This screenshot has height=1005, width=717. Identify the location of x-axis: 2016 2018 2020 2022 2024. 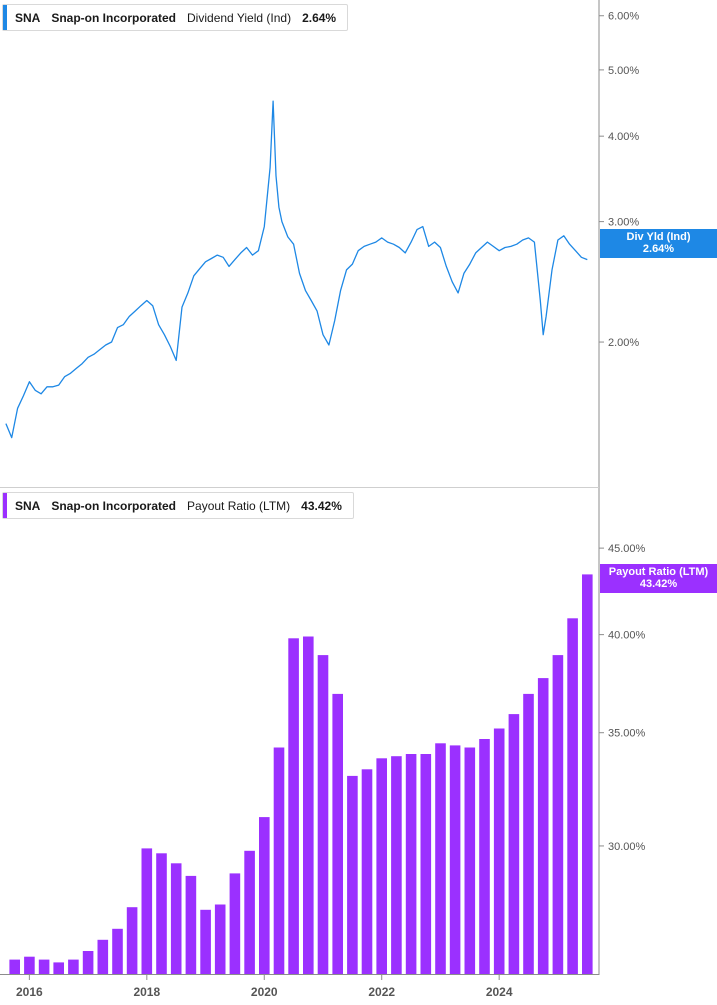
(264, 987).